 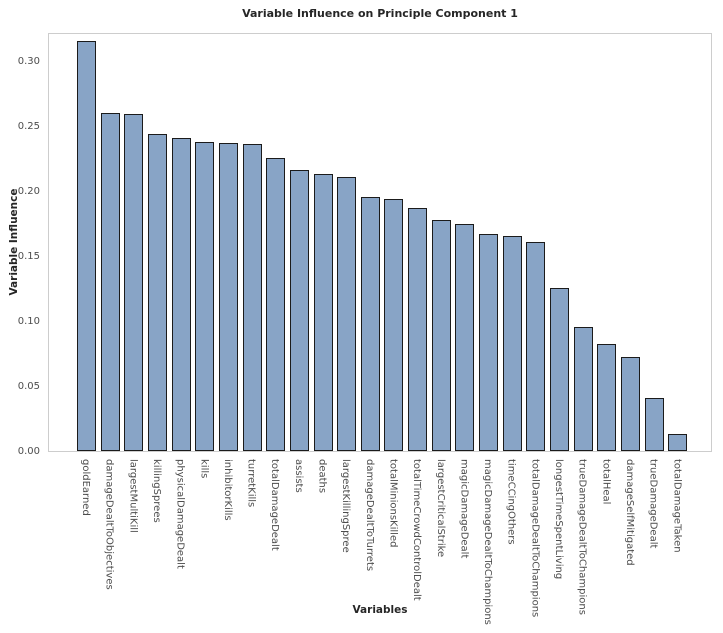 What do you see at coordinates (109, 524) in the screenshot?
I see `x-tick-label: damageDealtToObjectives` at bounding box center [109, 524].